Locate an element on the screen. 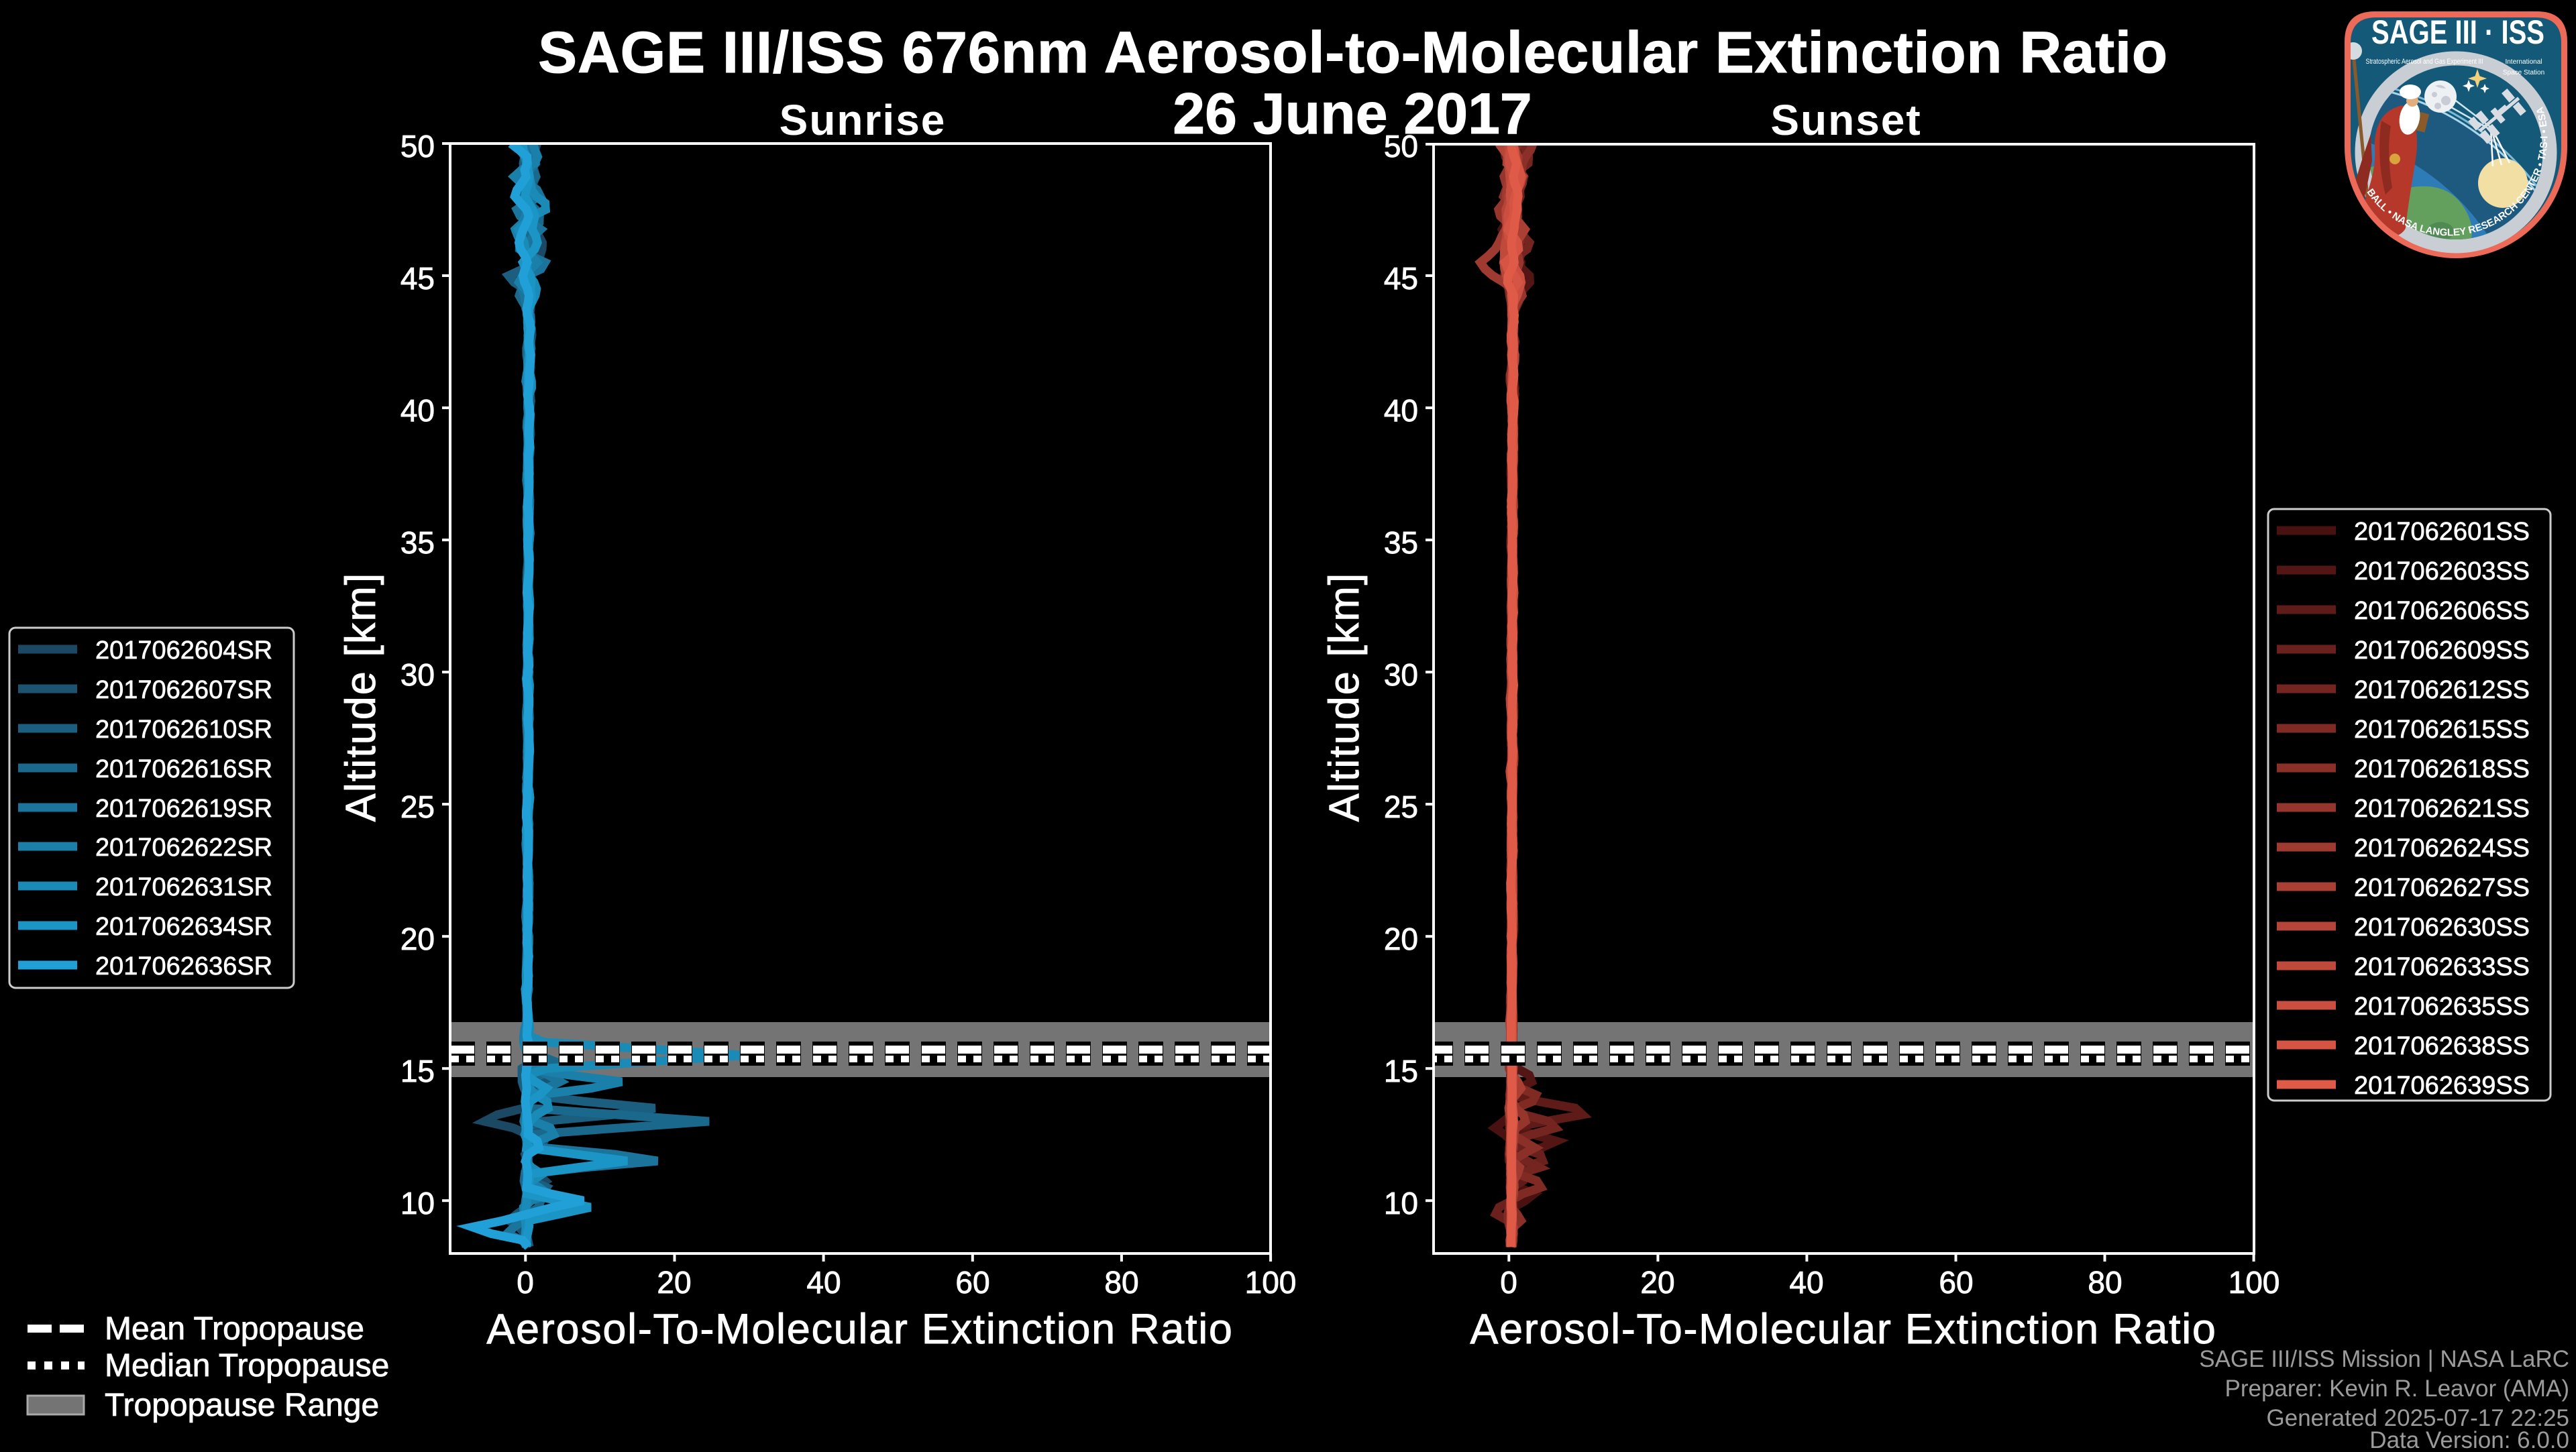 This screenshot has height=1452, width=2576. svg-text: 2017062635SS is located at coordinates (2442, 1007).